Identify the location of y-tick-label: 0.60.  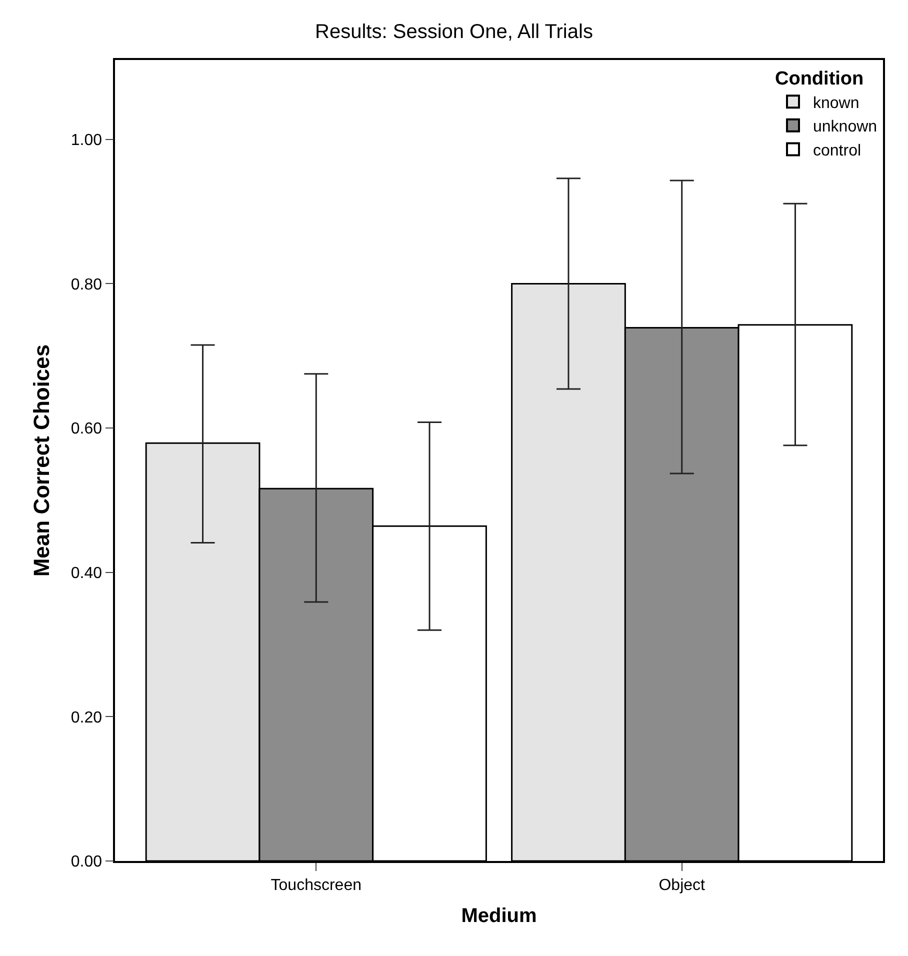
(86, 429).